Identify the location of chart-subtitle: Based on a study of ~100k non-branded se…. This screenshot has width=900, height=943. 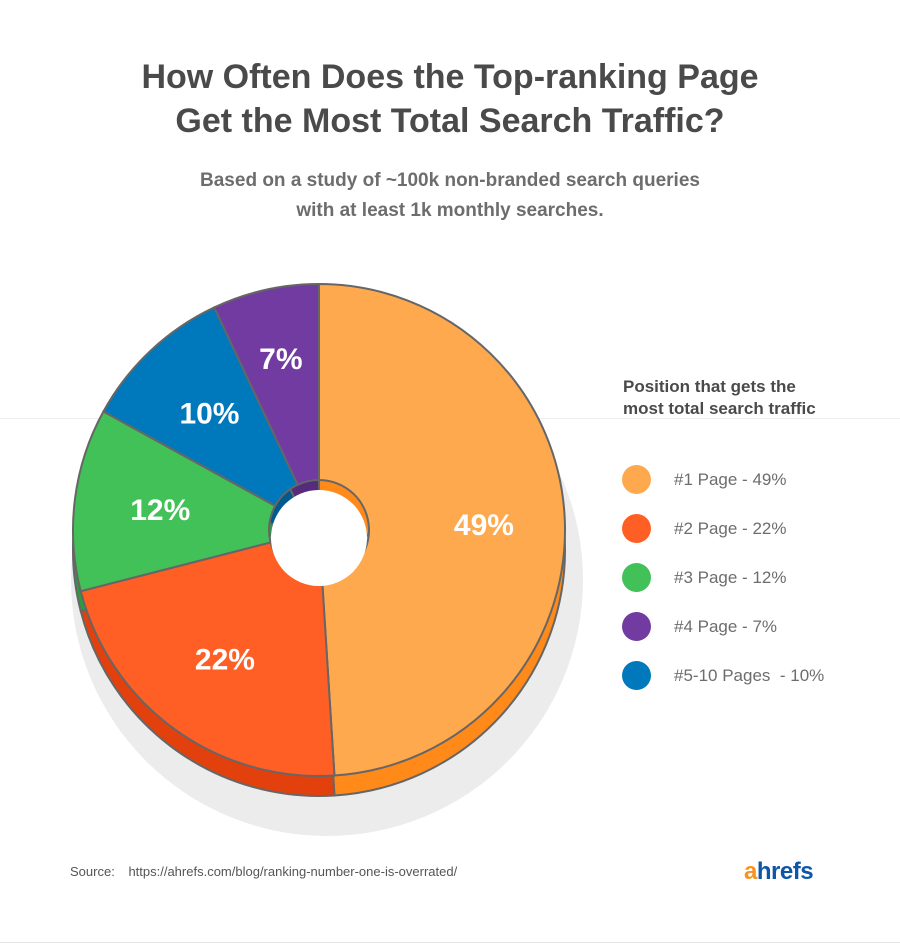
(450, 196).